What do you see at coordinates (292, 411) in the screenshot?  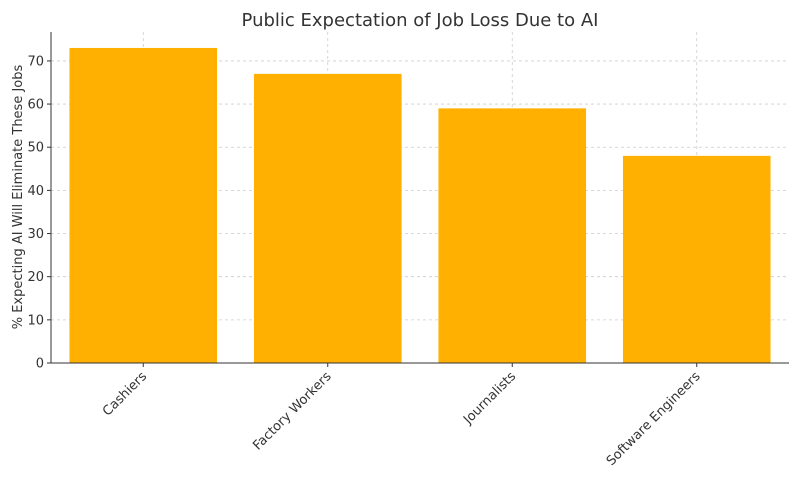 I see `x-tick-label: Factory Workers` at bounding box center [292, 411].